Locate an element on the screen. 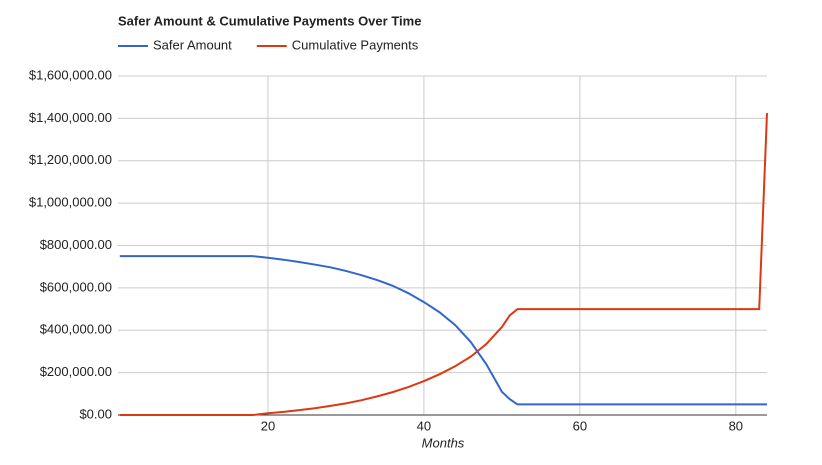 This screenshot has height=465, width=822. legend-label: Cumulative Payments is located at coordinates (355, 44).